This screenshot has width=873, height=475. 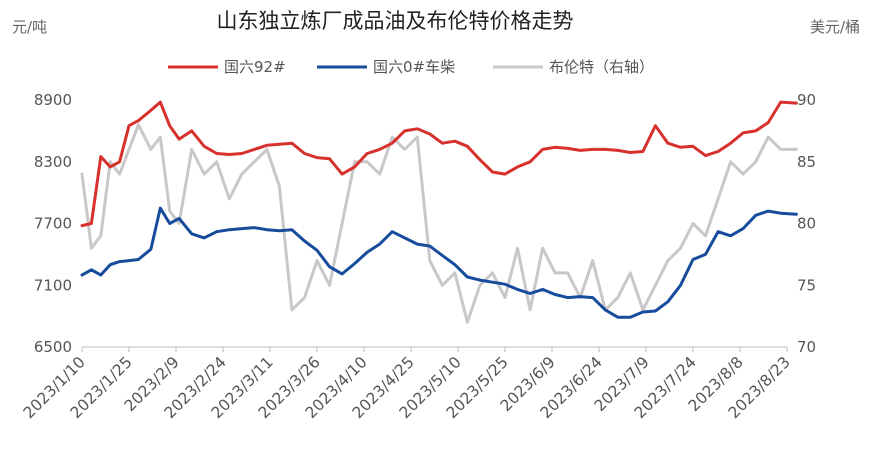 What do you see at coordinates (53, 347) in the screenshot?
I see `y-left-tick-label: 6500` at bounding box center [53, 347].